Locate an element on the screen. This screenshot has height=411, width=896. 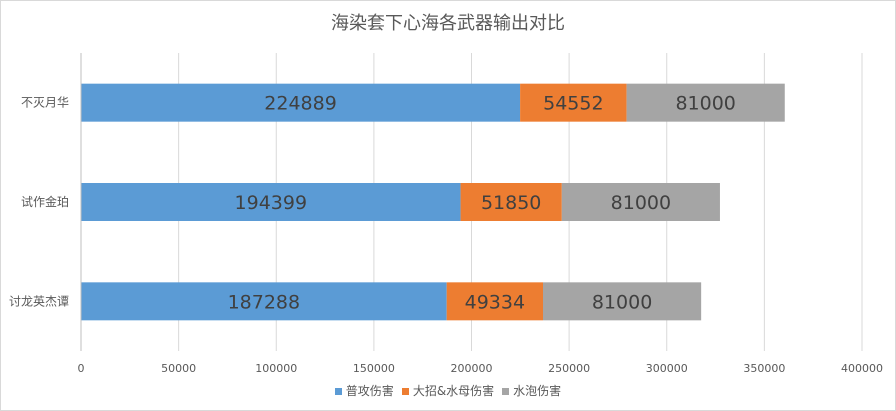
chart-legend: 普攻伤害 大招&水母伤害 水泡伤害 is located at coordinates (448, 390).